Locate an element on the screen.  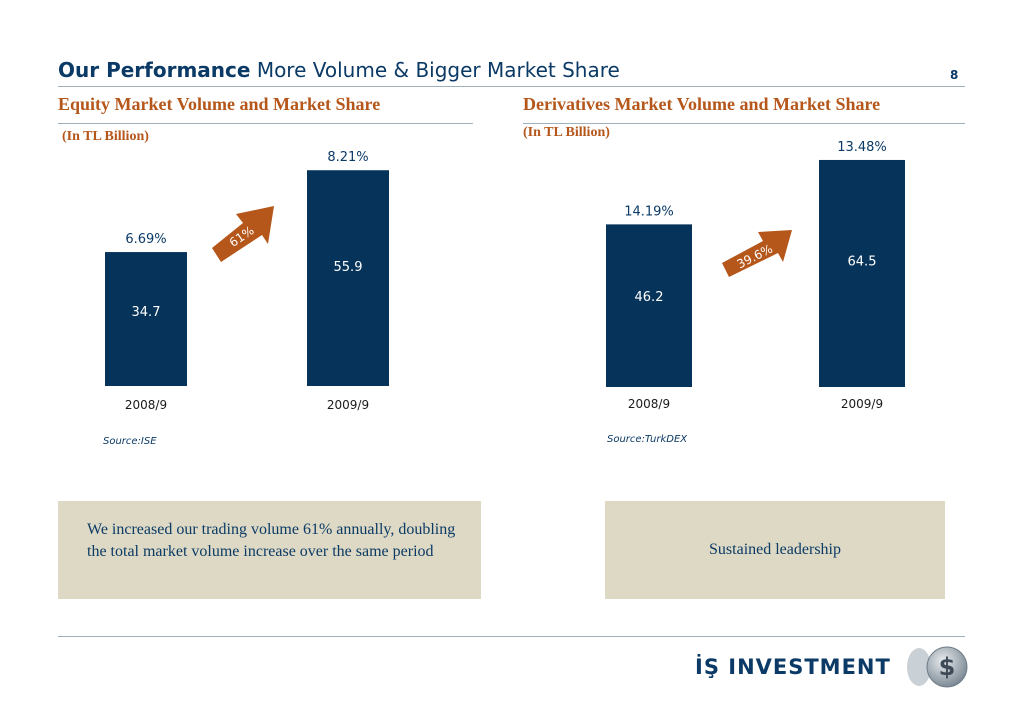
header-divider is located at coordinates (511, 86).